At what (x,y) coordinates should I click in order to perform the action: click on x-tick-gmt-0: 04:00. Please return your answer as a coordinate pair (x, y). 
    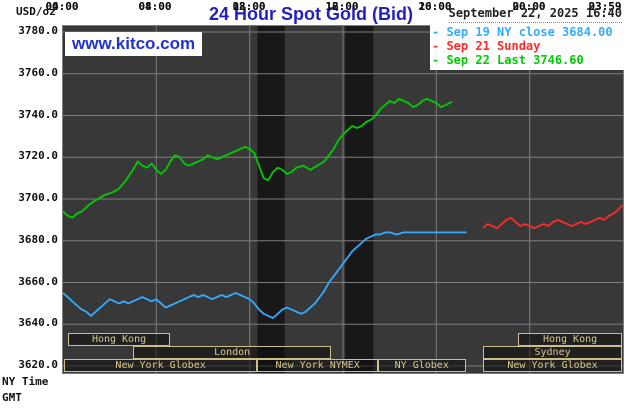
    Looking at the image, I should click on (62, 6).